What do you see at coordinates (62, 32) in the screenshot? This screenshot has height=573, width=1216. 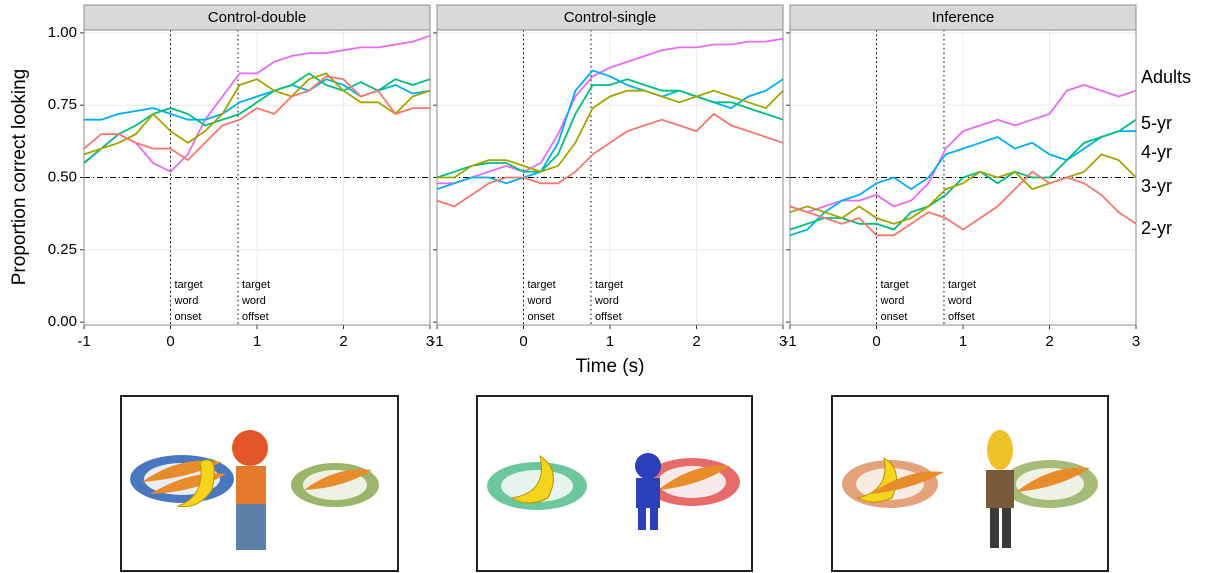 I see `y-tick-label: 1.00` at bounding box center [62, 32].